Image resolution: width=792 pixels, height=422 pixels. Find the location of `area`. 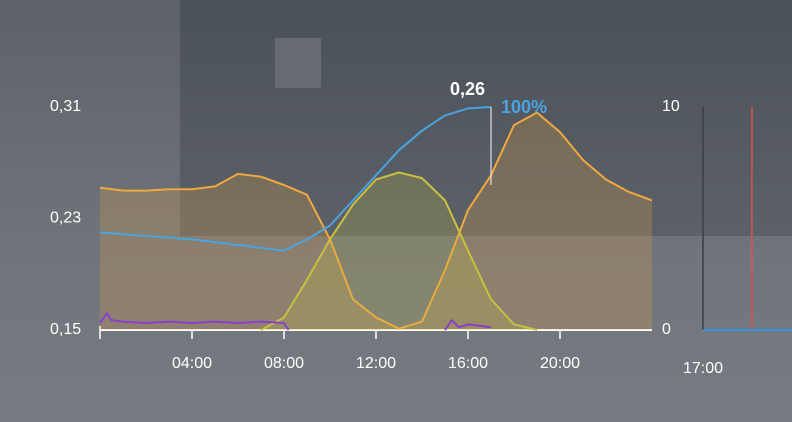

area is located at coordinates (399, 251).